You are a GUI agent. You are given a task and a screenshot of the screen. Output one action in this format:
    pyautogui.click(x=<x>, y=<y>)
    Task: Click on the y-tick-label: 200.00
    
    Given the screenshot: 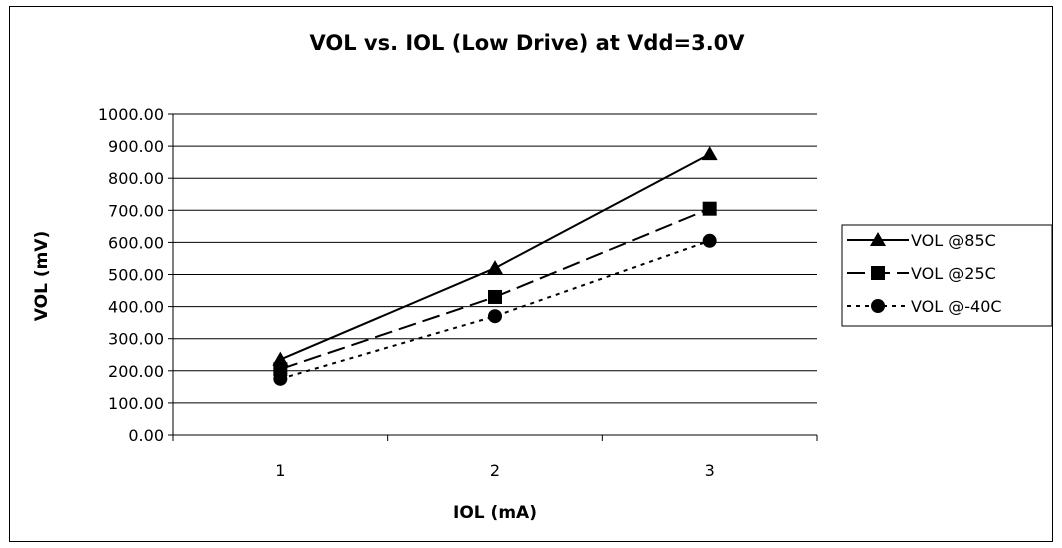 What is the action you would take?
    pyautogui.click(x=136, y=371)
    